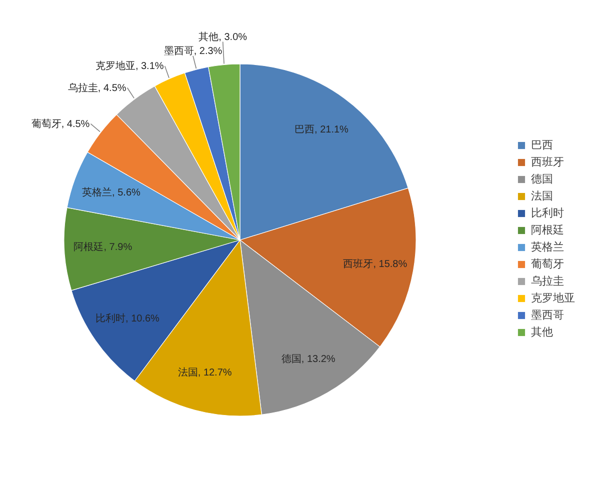 This screenshot has height=480, width=600. I want to click on legend-label: 英格兰, so click(547, 247).